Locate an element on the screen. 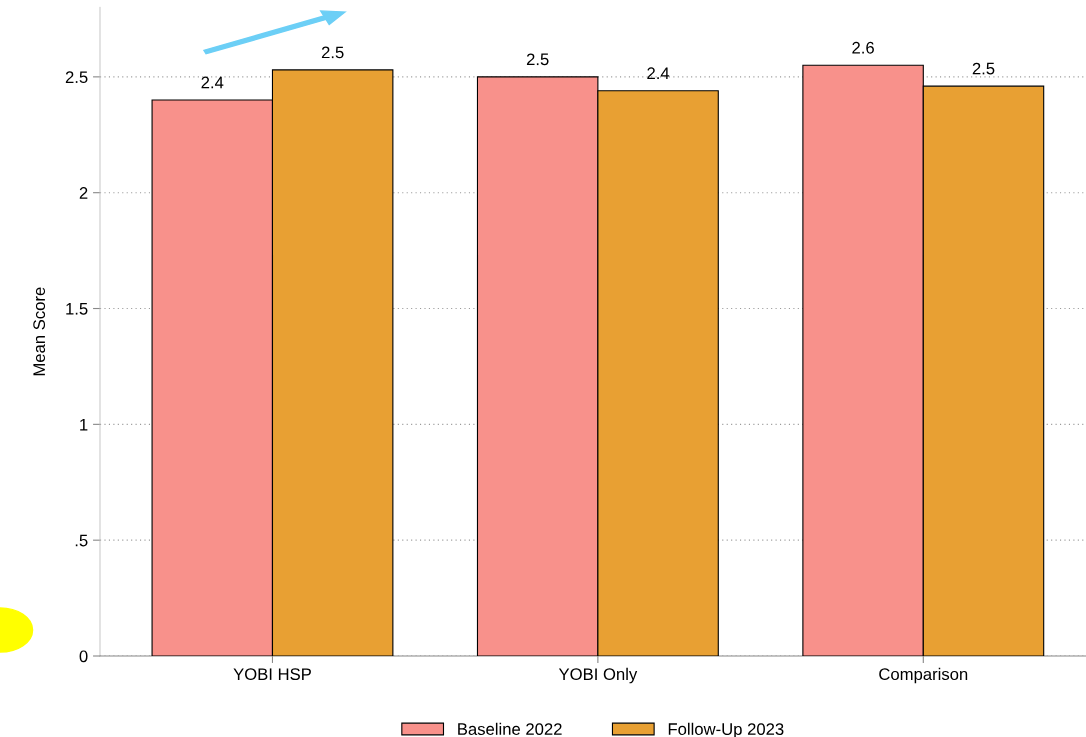 The image size is (1086, 737). data-label: 2.6 is located at coordinates (863, 47).